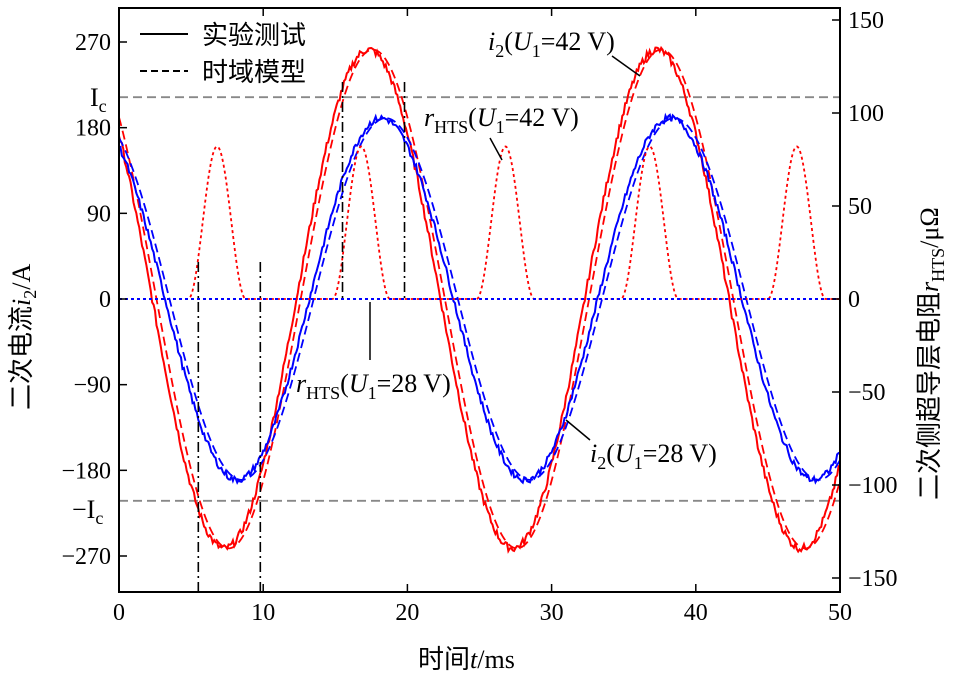  I want to click on svg-text: rHTS(U1=28 V), so click(373, 386).